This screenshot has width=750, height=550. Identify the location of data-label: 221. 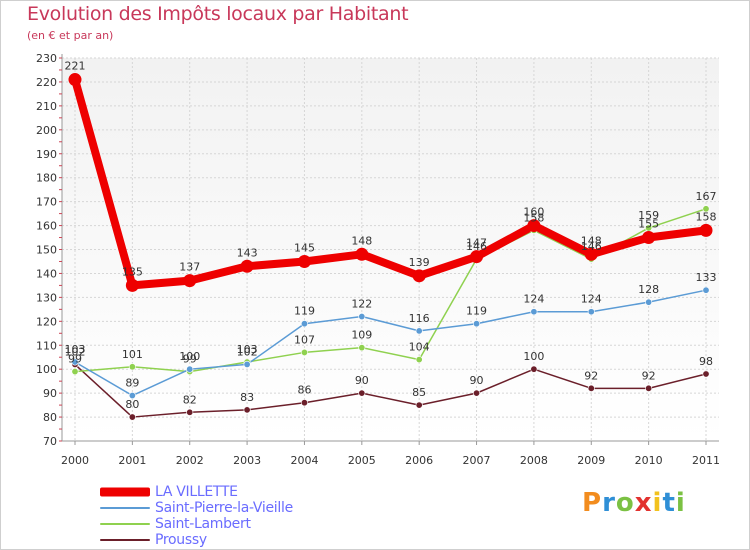
(75, 66).